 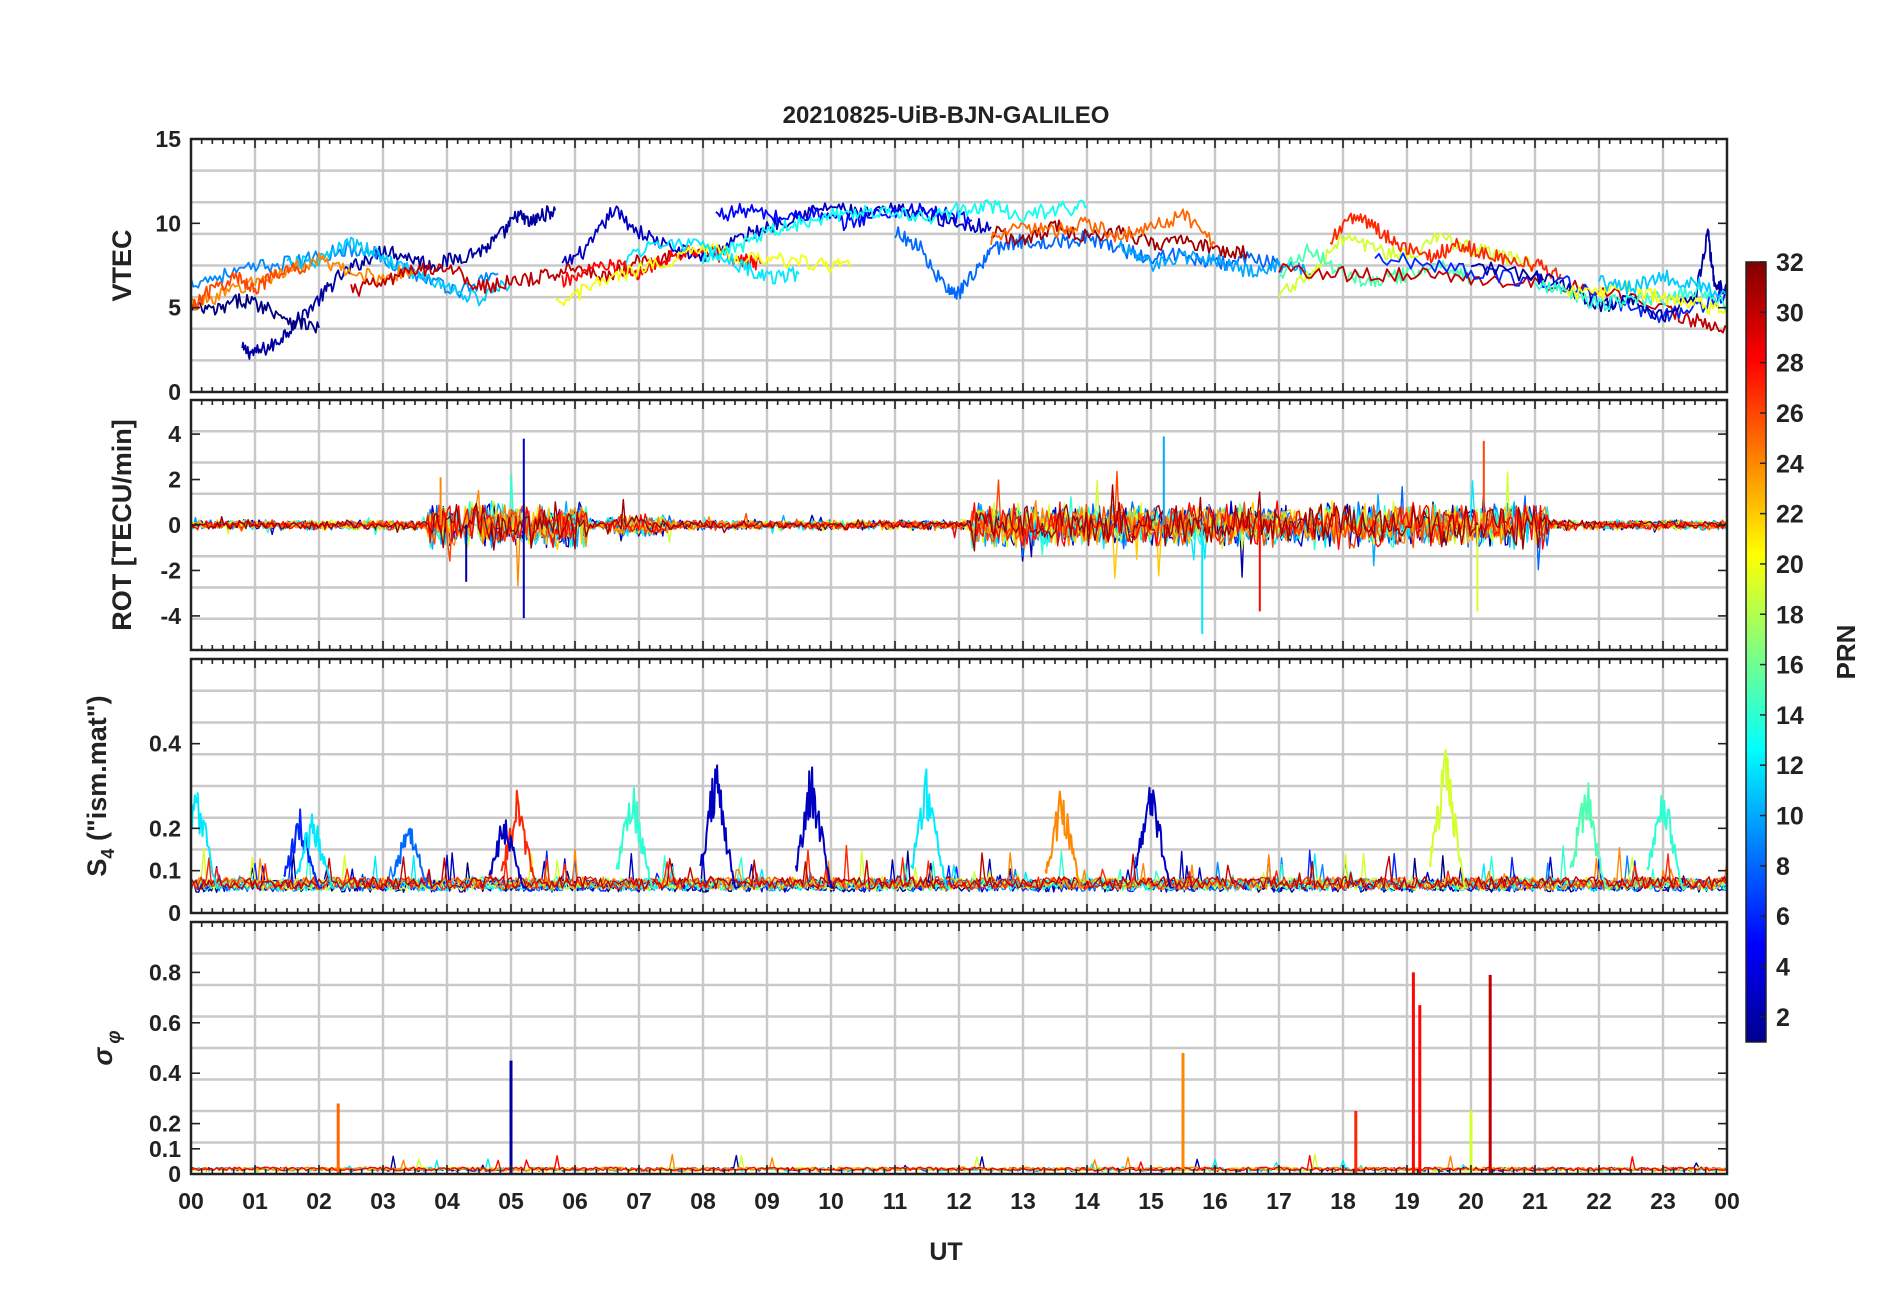 What do you see at coordinates (1790, 263) in the screenshot?
I see `colorbar-tick-label: 32` at bounding box center [1790, 263].